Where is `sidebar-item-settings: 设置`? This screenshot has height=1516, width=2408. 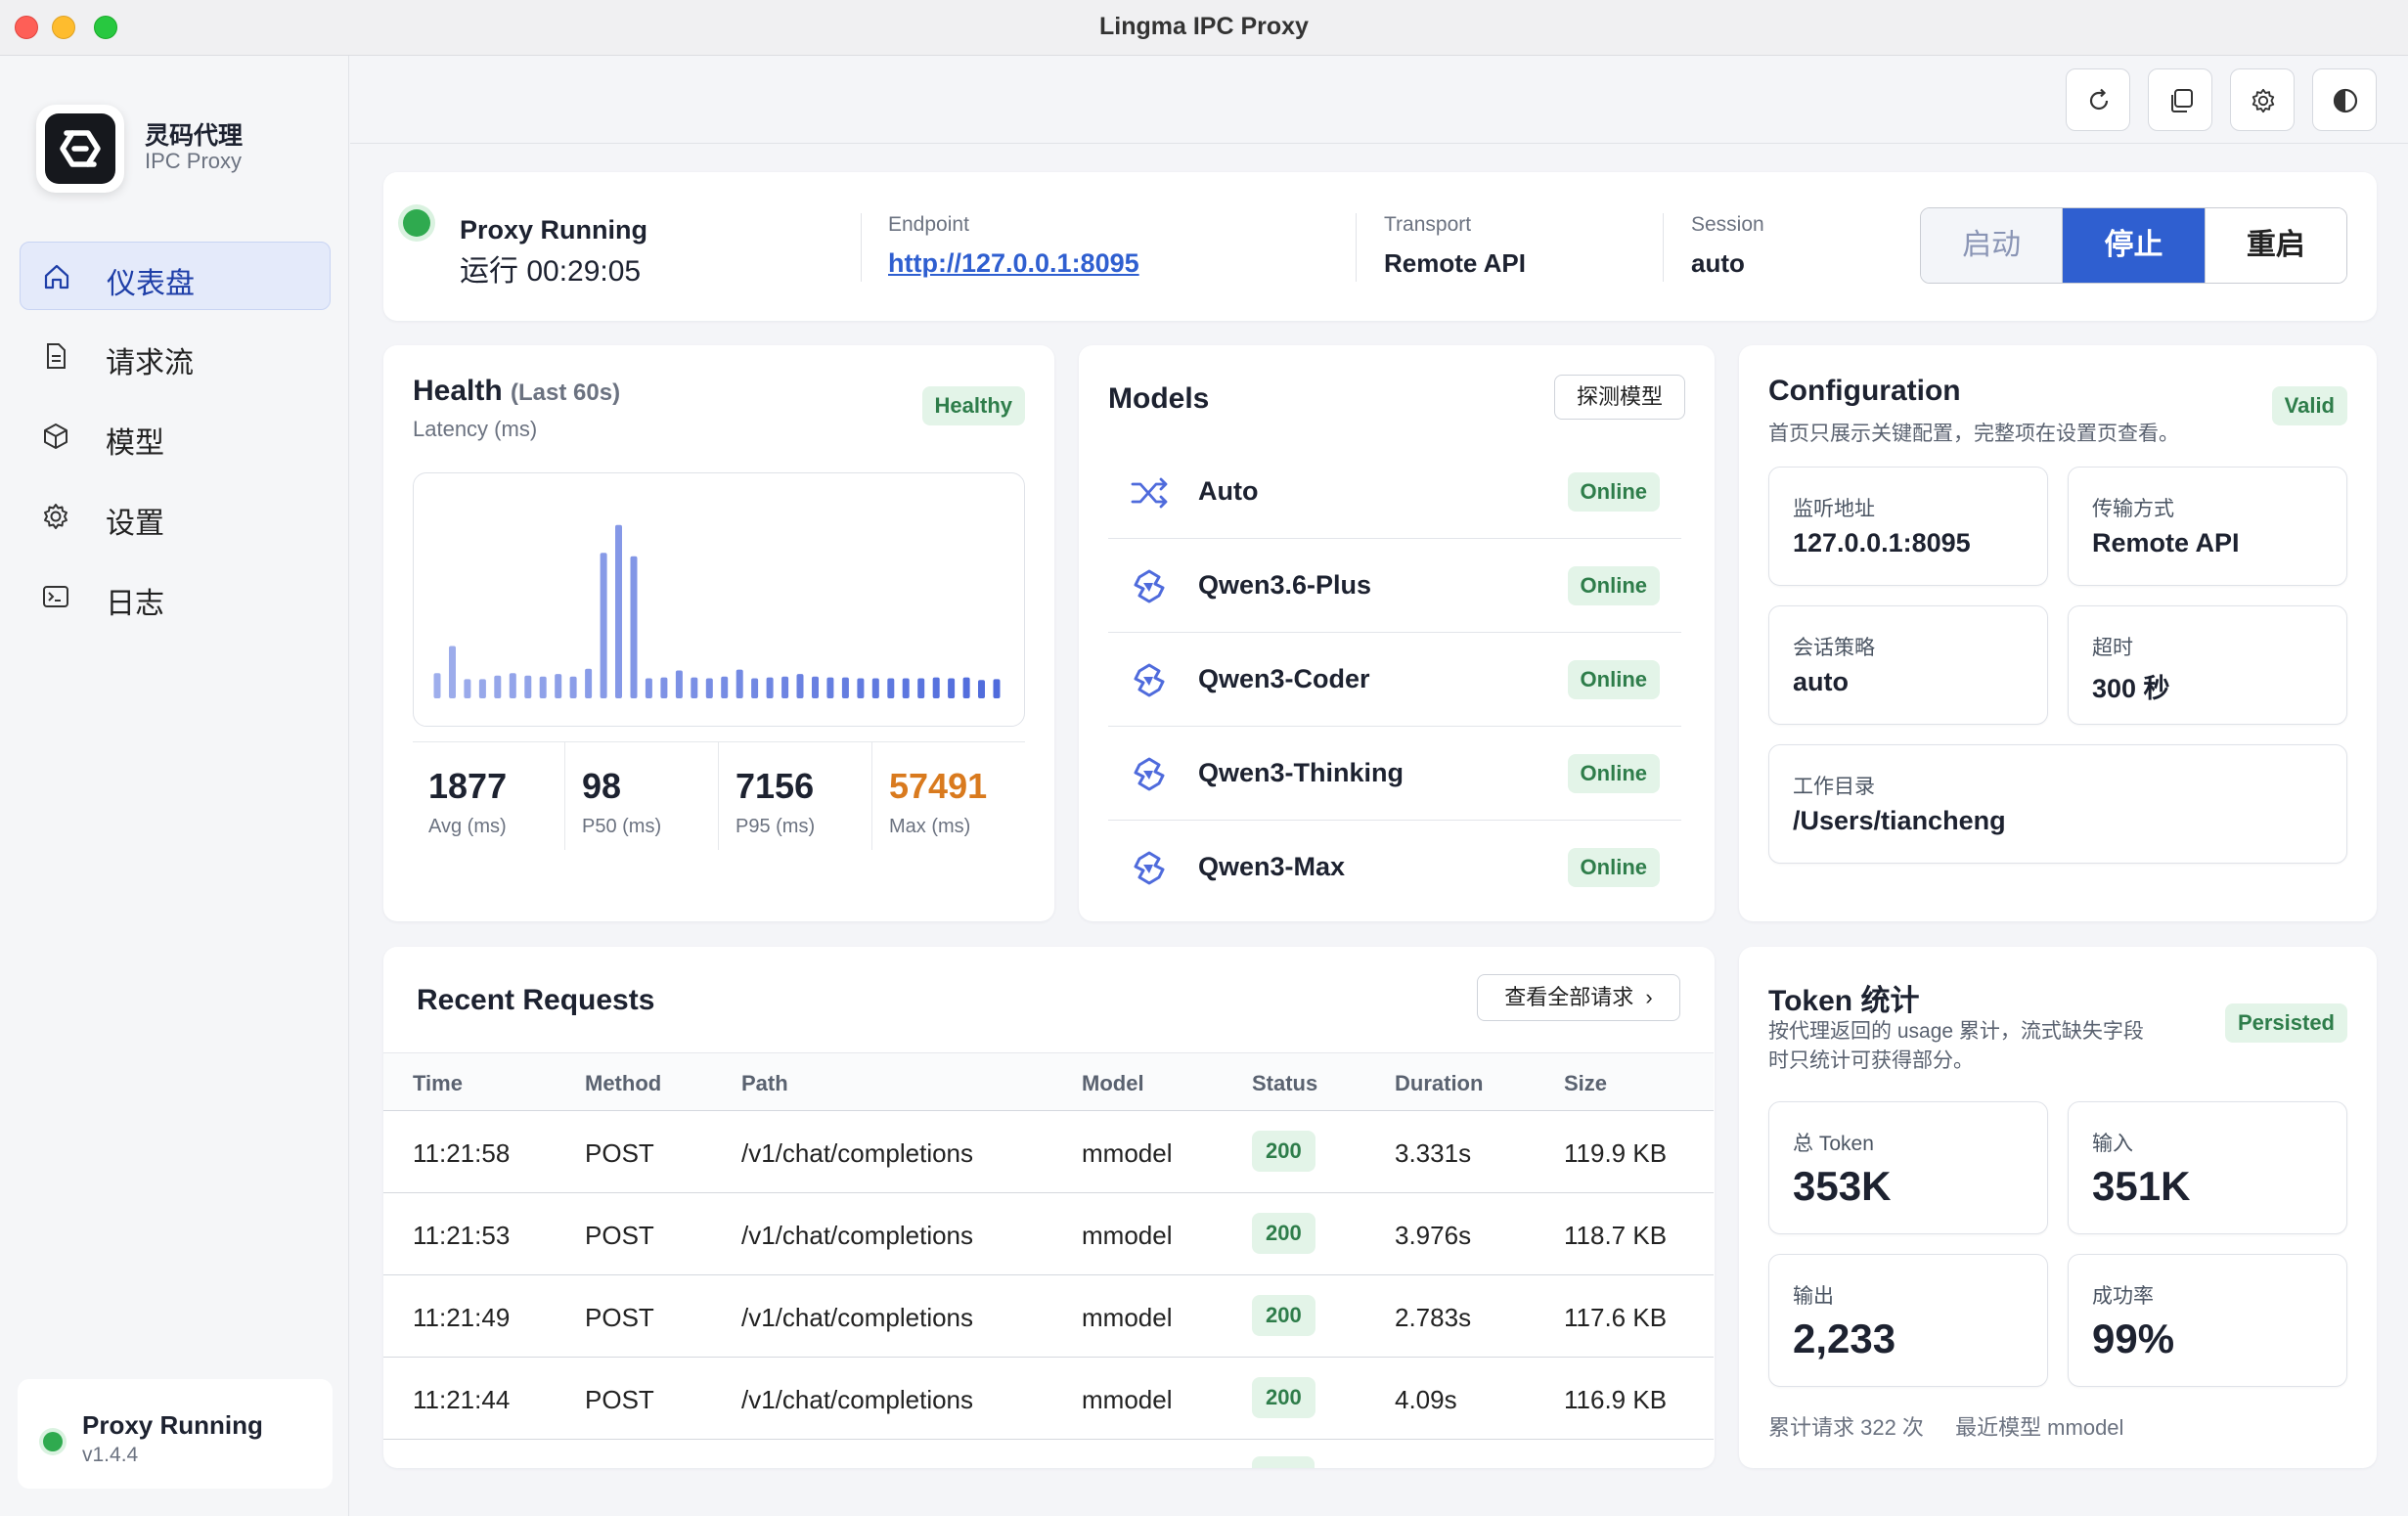
sidebar-item-settings: 设置 is located at coordinates (176, 516).